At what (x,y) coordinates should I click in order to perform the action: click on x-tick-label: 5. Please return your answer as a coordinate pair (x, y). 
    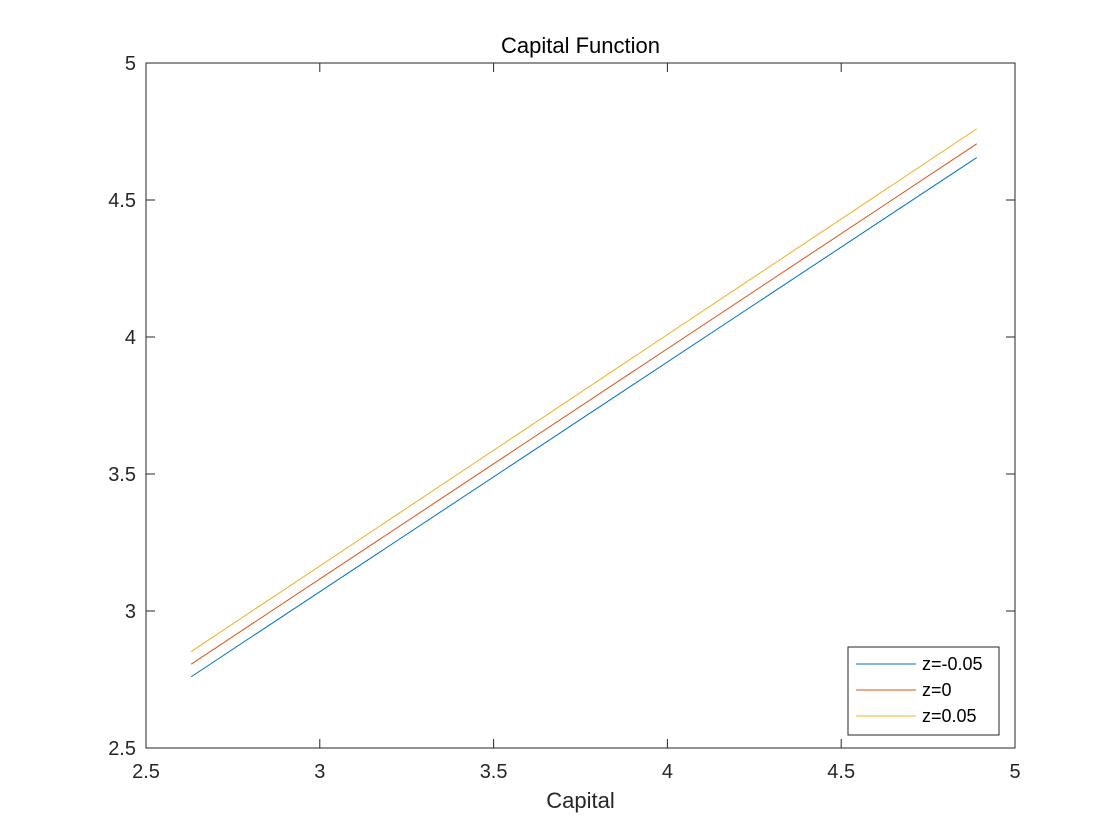
    Looking at the image, I should click on (1014, 772).